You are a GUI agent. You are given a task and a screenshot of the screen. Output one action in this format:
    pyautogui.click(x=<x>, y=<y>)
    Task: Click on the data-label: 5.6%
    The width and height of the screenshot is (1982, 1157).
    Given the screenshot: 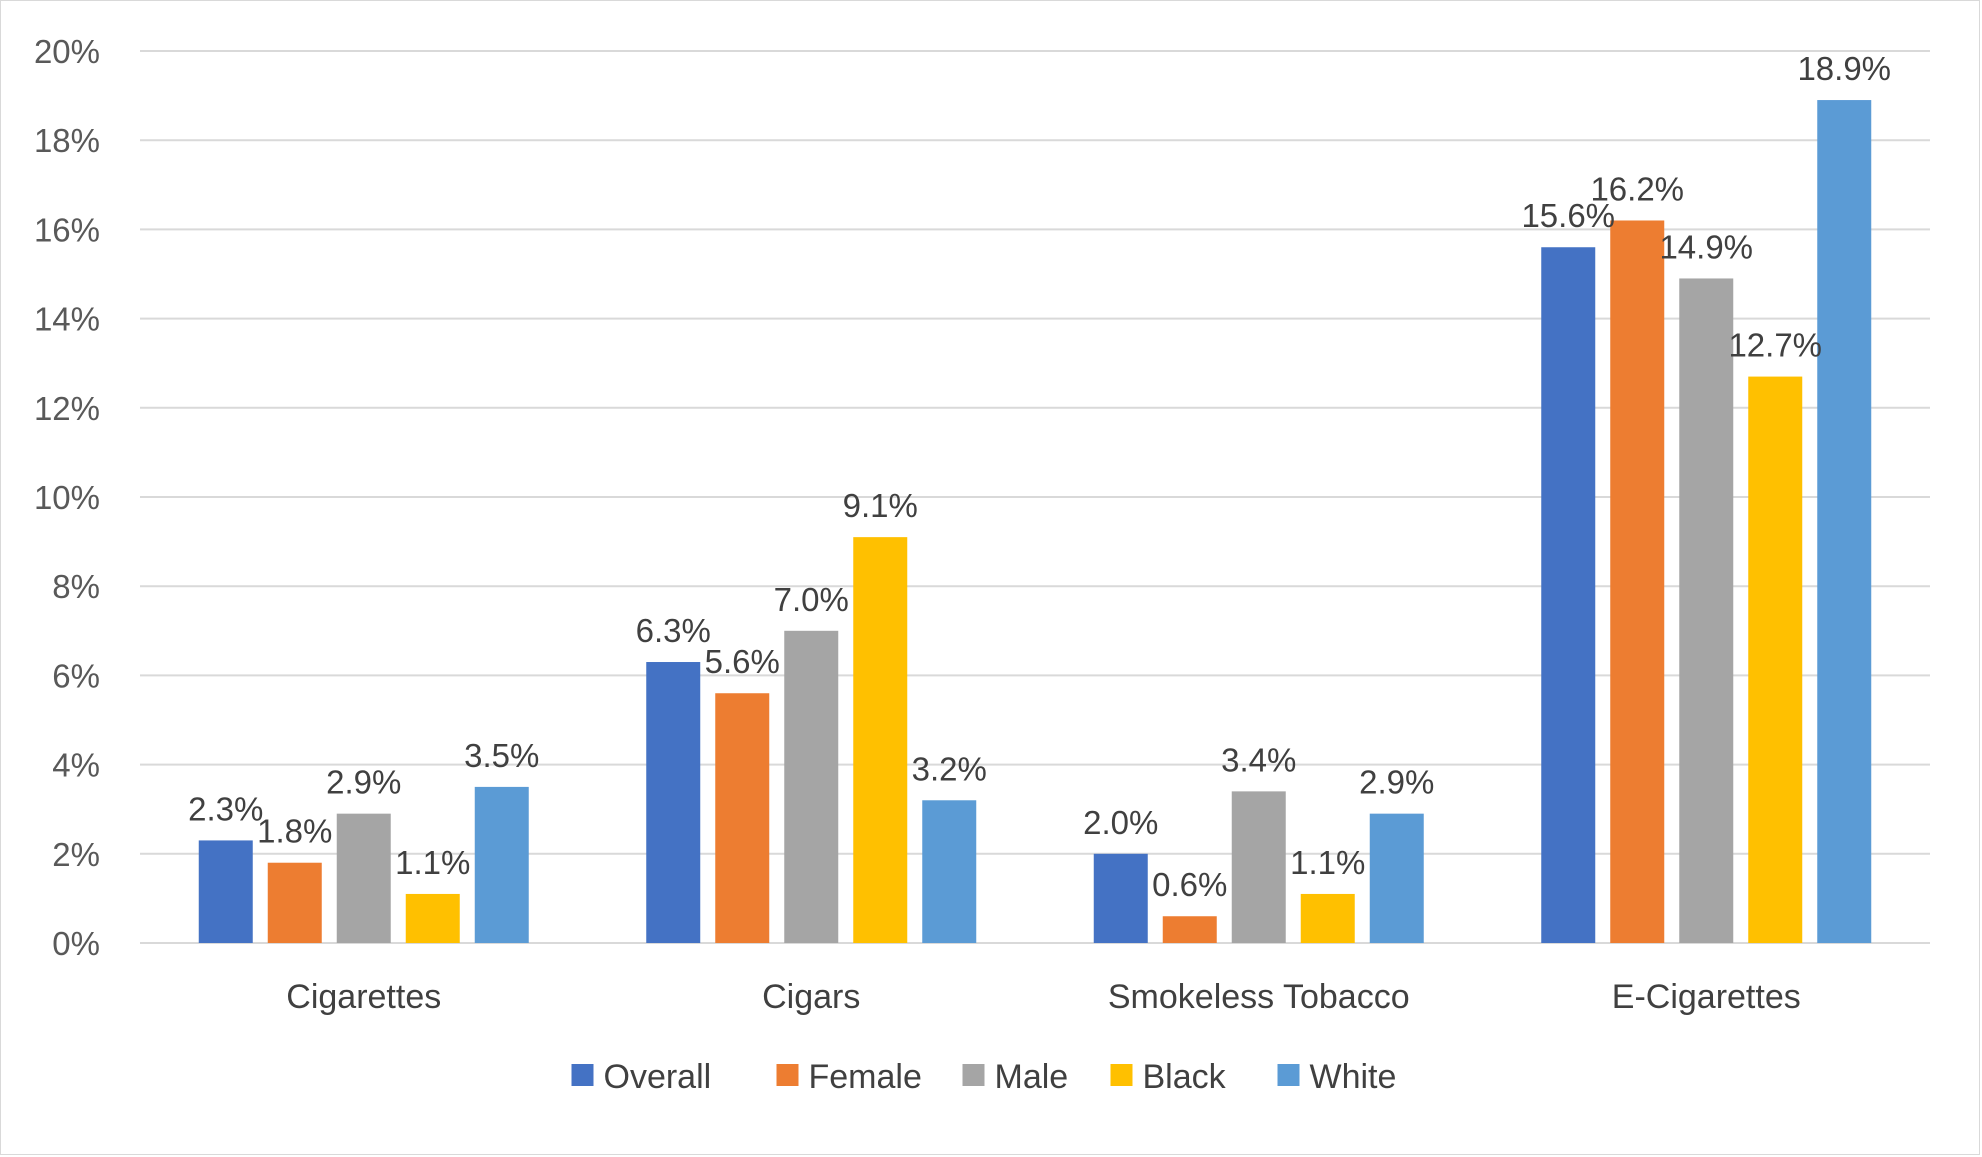 What is the action you would take?
    pyautogui.click(x=742, y=661)
    